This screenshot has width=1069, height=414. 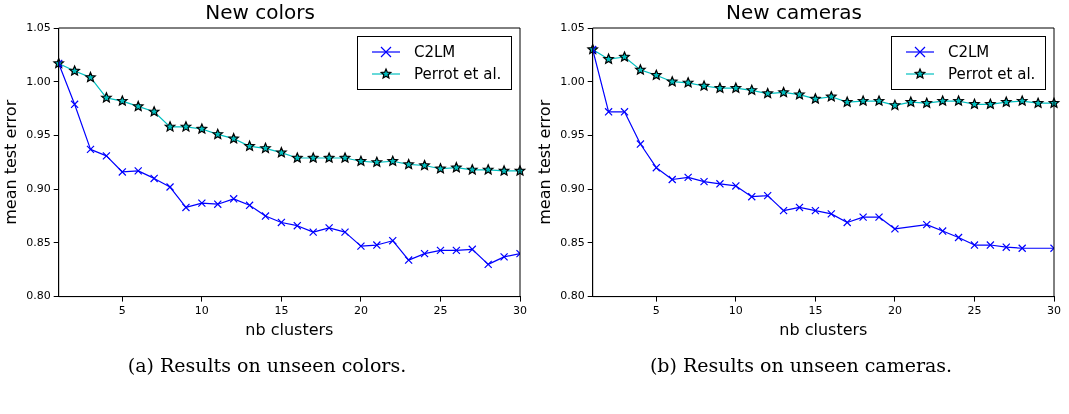 I want to click on legend-label: Perrot et al., so click(x=992, y=74).